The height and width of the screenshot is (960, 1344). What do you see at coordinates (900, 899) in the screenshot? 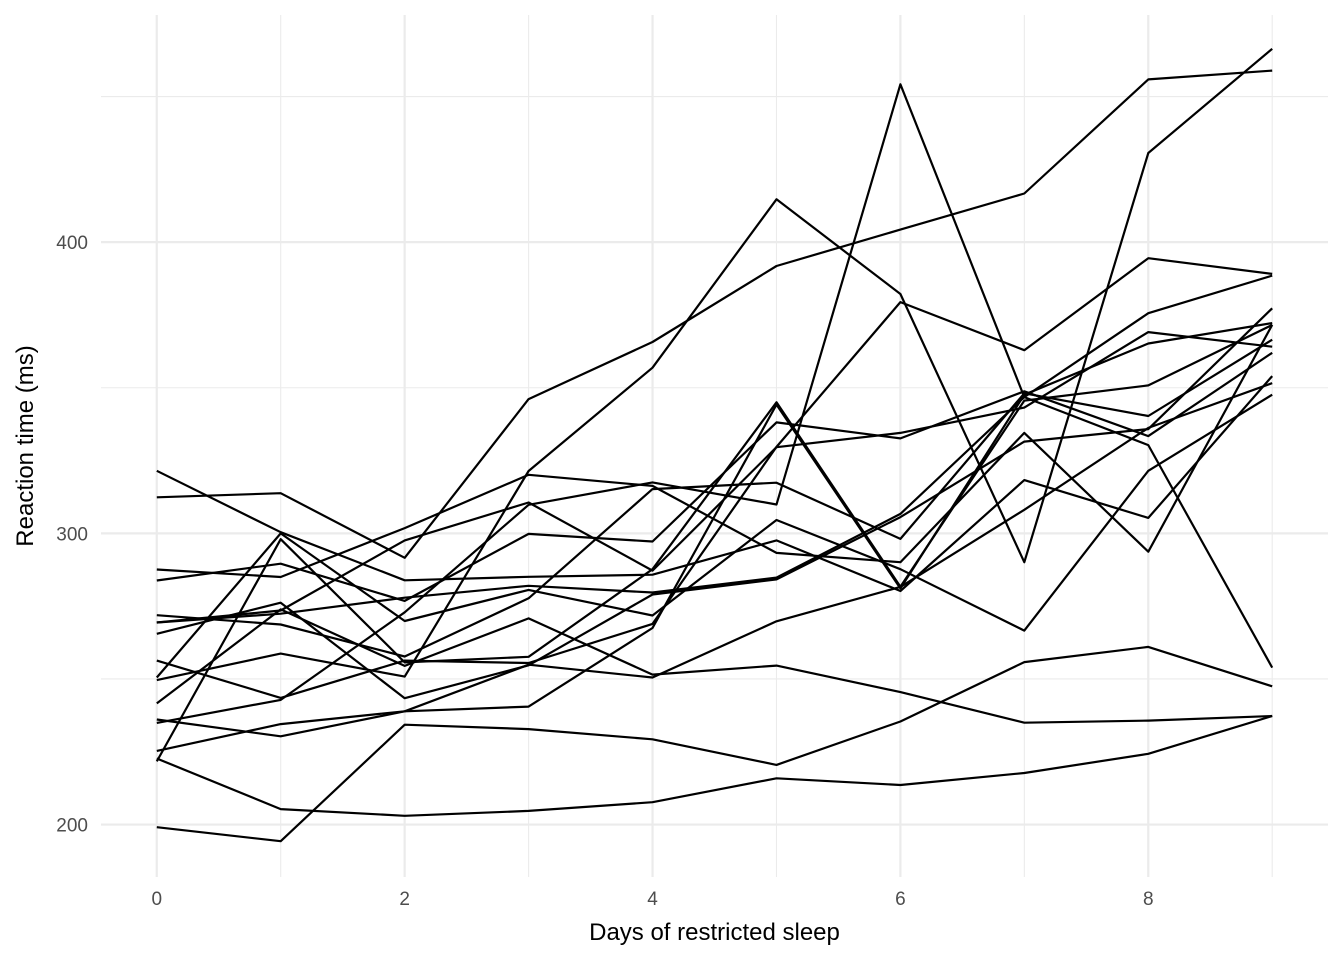
I see `x-tick-label: 6` at bounding box center [900, 899].